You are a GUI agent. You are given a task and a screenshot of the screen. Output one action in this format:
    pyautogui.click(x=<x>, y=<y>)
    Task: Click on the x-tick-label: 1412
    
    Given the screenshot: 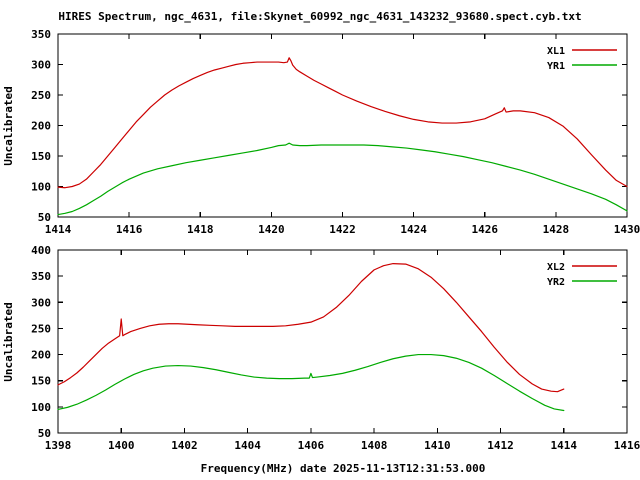 What is the action you would take?
    pyautogui.click(x=500, y=445)
    